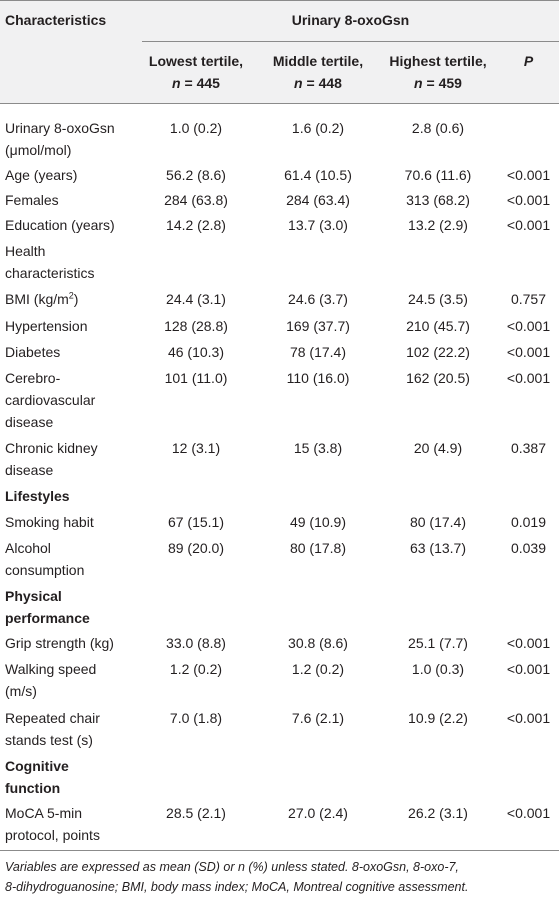 This screenshot has height=905, width=559. Describe the element at coordinates (528, 61) in the screenshot. I see `header-p-value: P` at that location.